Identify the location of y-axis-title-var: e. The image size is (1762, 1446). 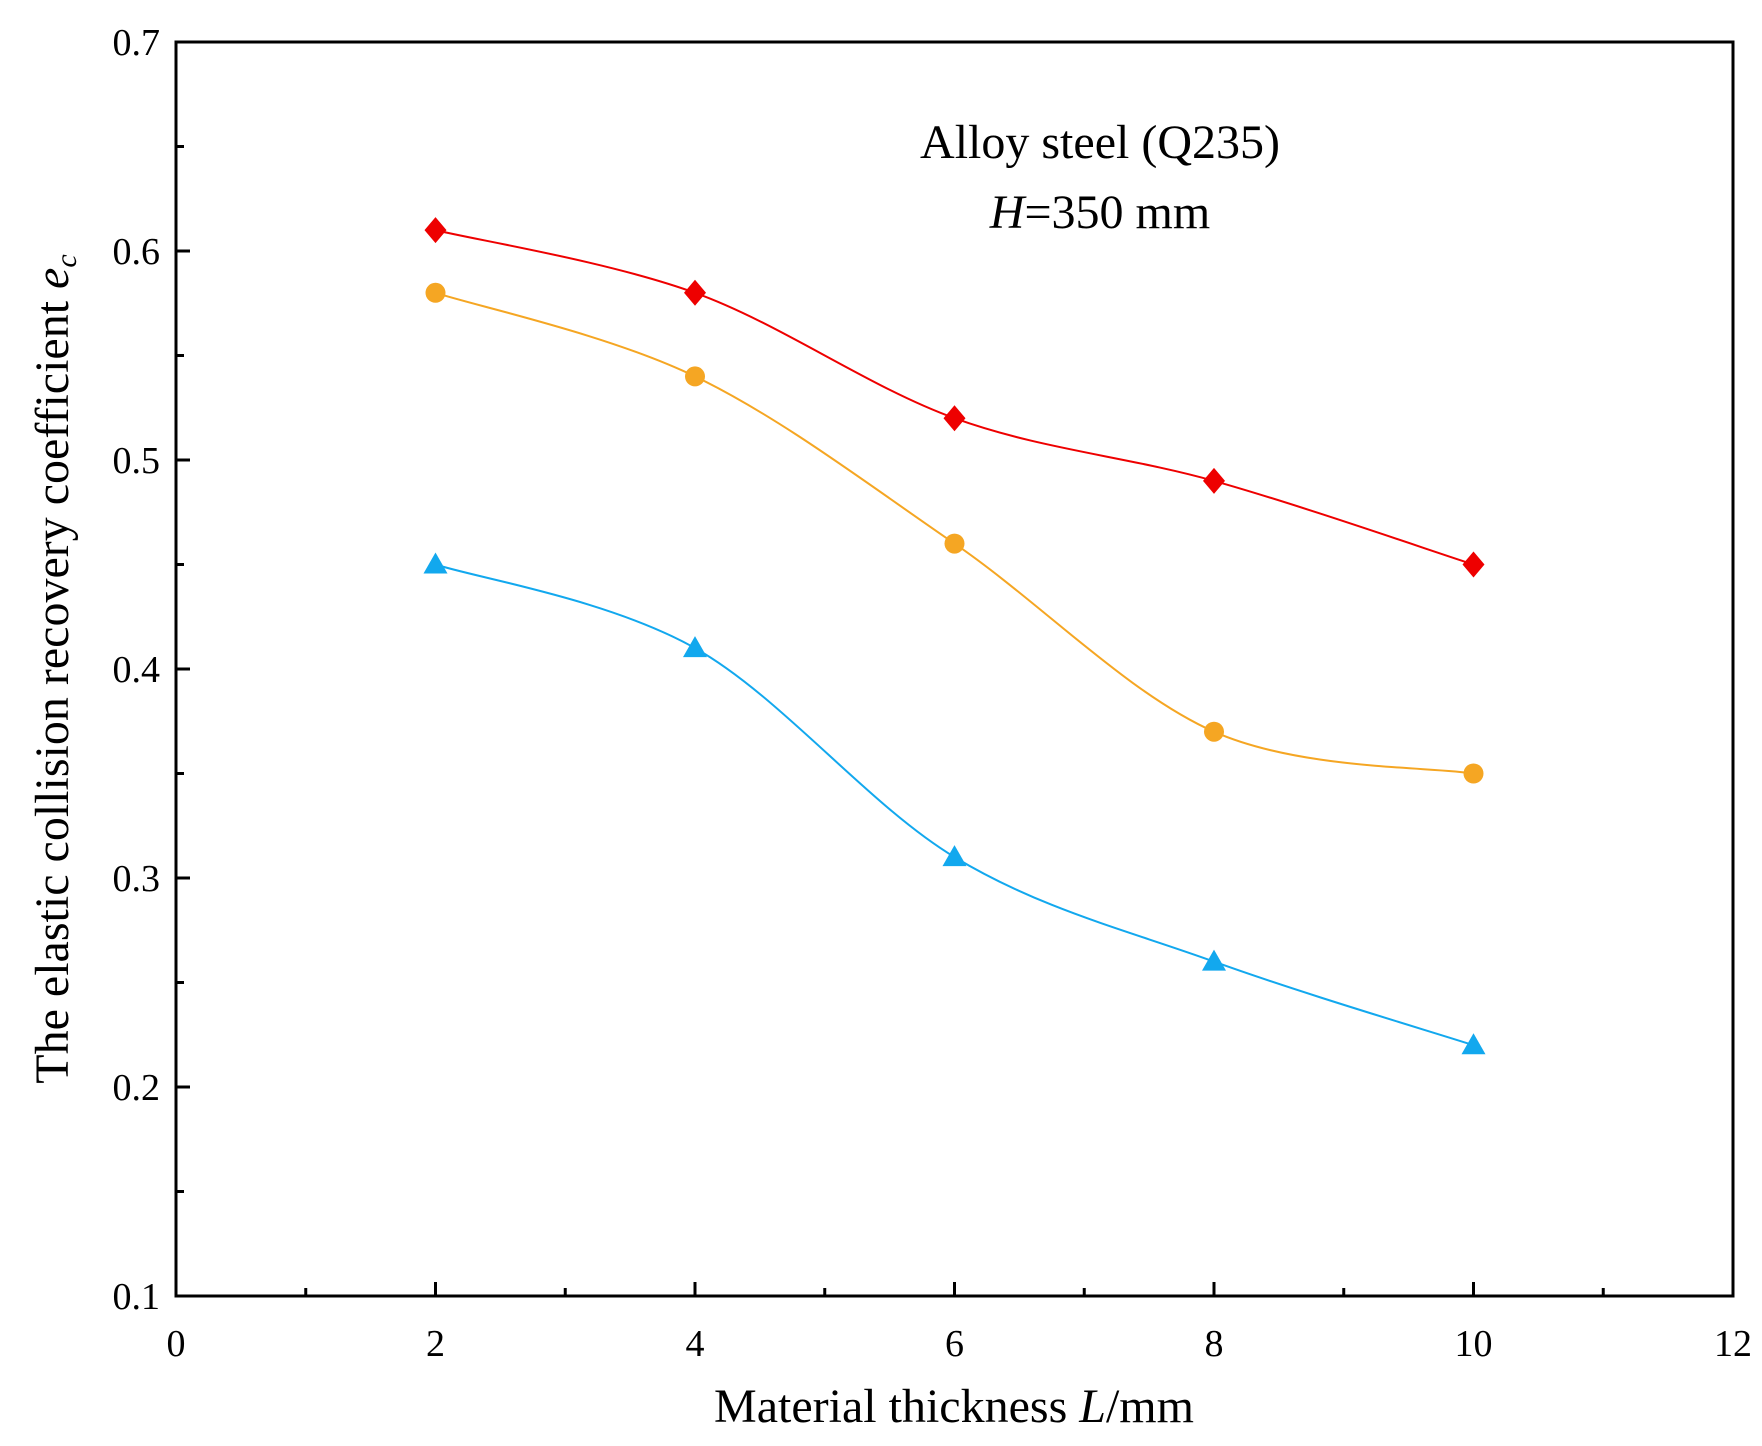
(52, 278).